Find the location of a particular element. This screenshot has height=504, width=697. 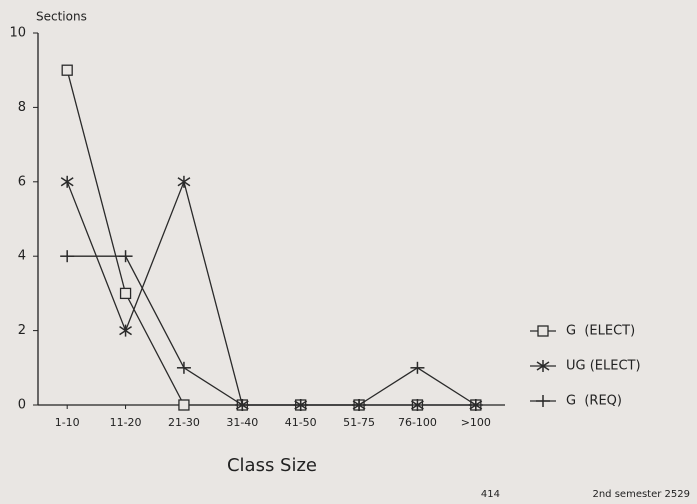

x-tick-label: 1-10 is located at coordinates (67, 422).